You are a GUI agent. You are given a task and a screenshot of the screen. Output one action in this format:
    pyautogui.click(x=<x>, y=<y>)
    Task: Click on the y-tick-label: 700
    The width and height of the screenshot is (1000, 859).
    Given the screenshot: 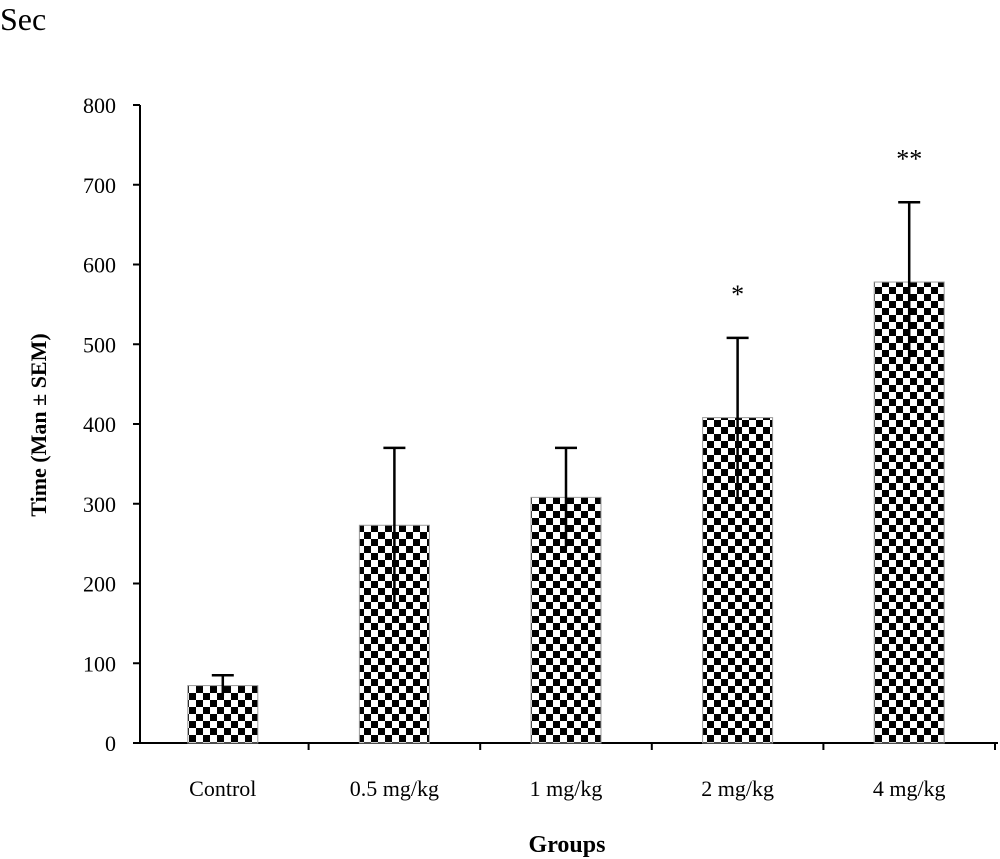 What is the action you would take?
    pyautogui.click(x=99, y=185)
    